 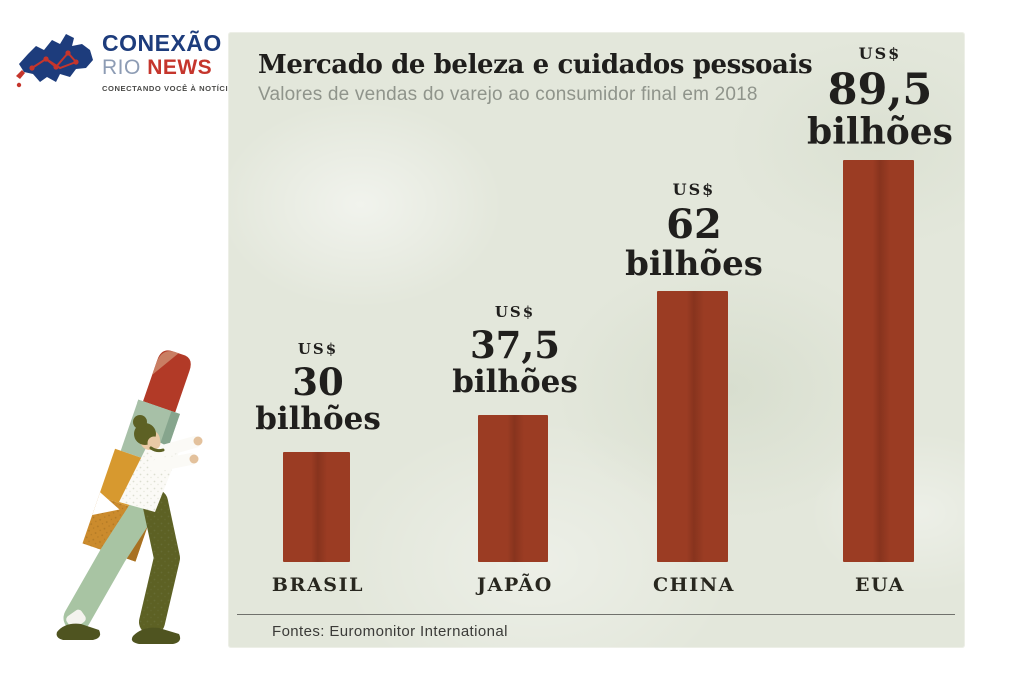 What do you see at coordinates (170, 88) in the screenshot?
I see `logo-tagline: CONECTANDO VOCÊ À NOTÍCIA!` at bounding box center [170, 88].